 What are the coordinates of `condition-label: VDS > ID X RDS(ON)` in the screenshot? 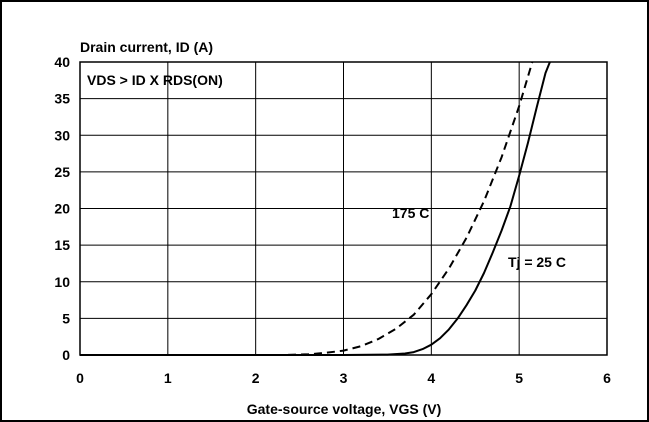 It's located at (155, 80).